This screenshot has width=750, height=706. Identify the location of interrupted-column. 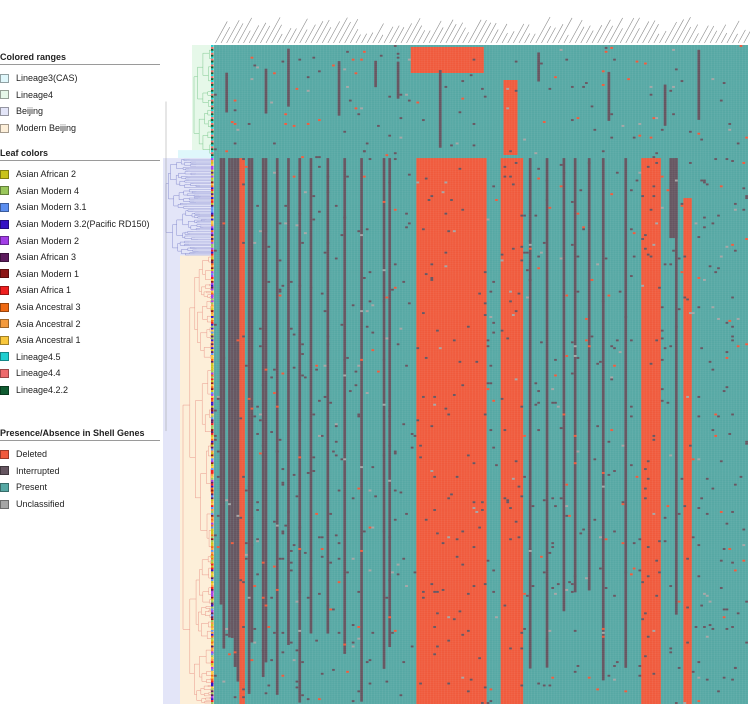
(300, 430).